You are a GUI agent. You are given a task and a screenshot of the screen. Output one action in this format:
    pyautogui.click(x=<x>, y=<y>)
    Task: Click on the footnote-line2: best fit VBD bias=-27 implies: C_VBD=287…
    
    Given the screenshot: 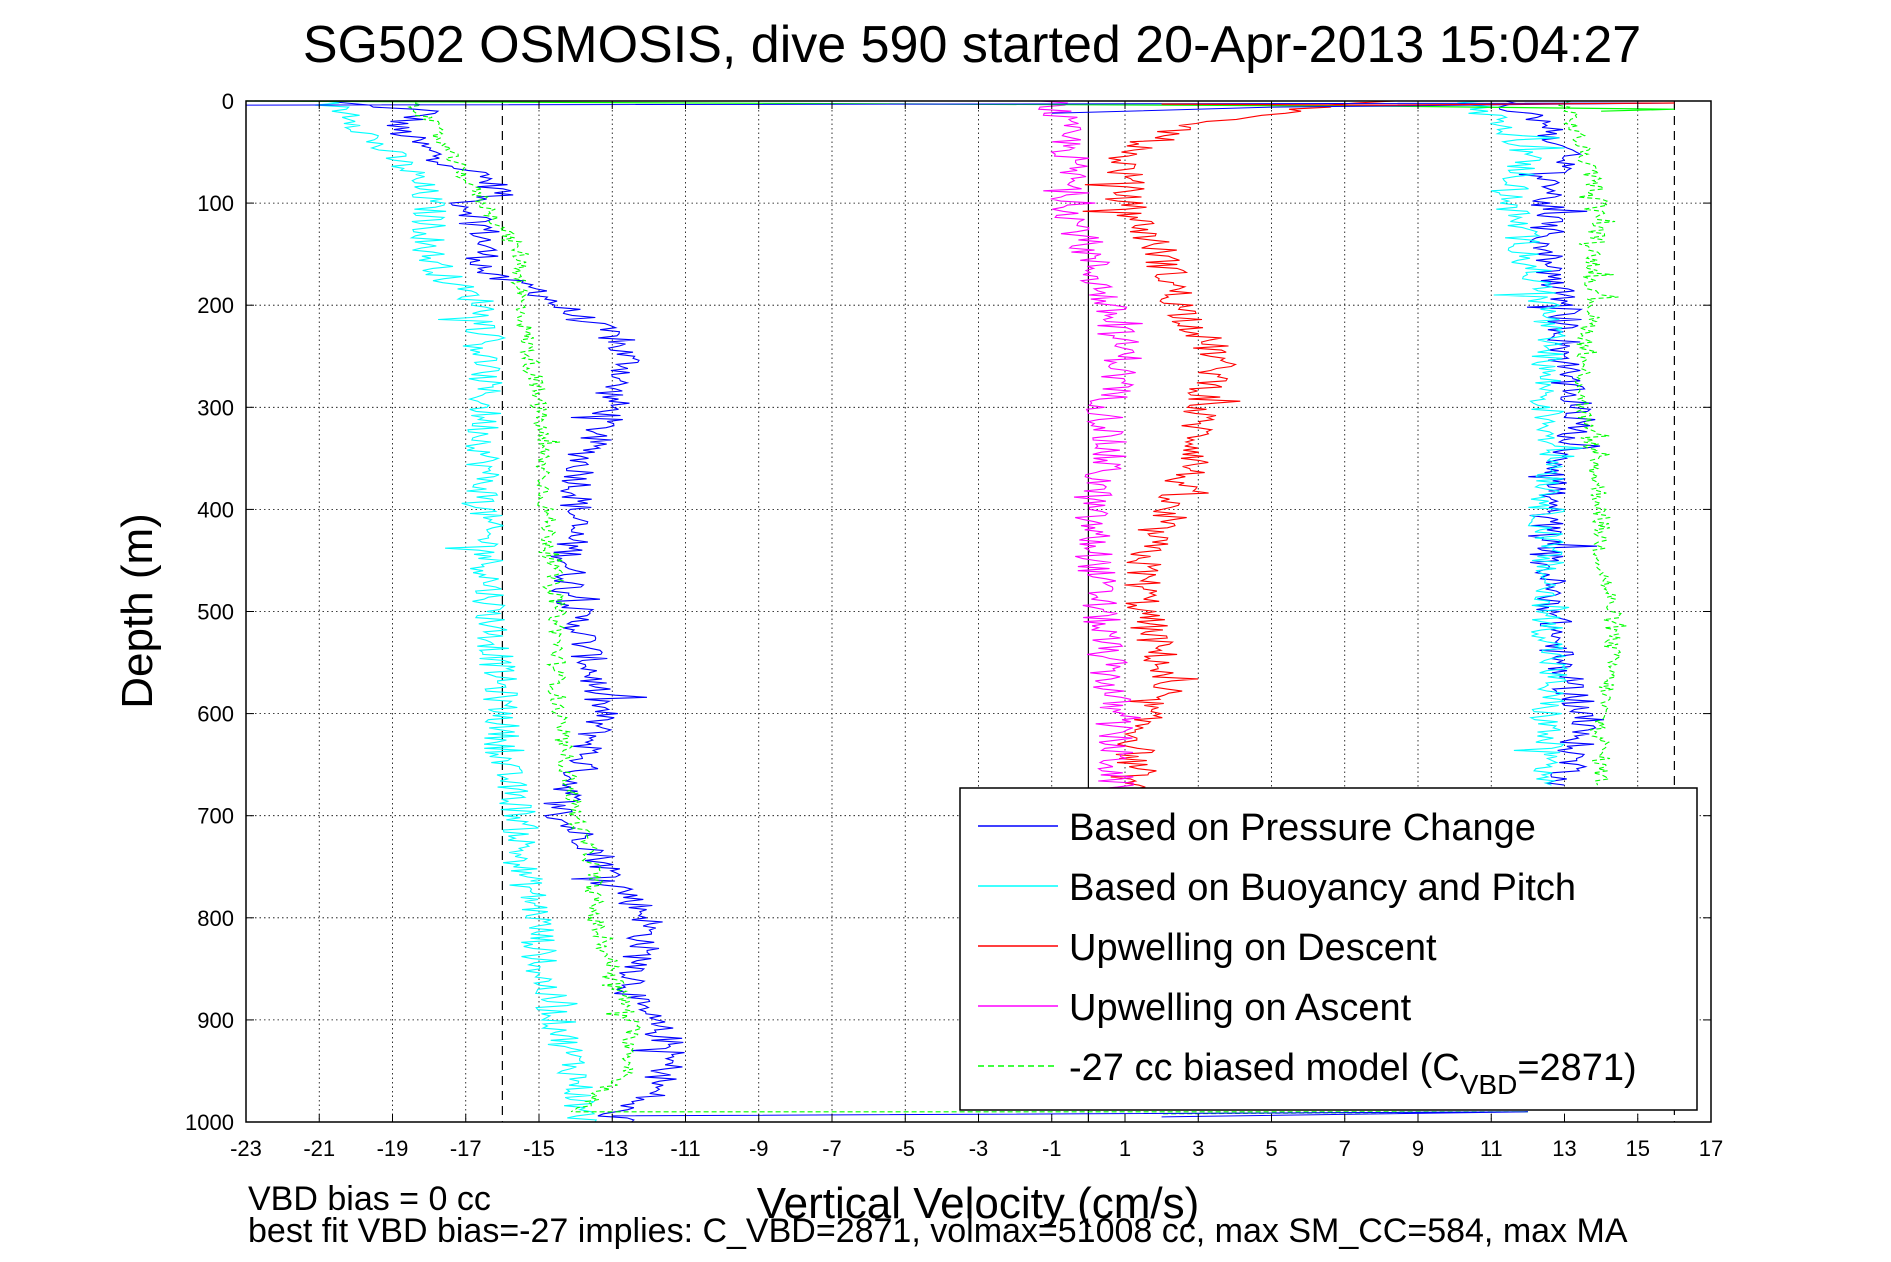 What is the action you would take?
    pyautogui.click(x=938, y=1231)
    